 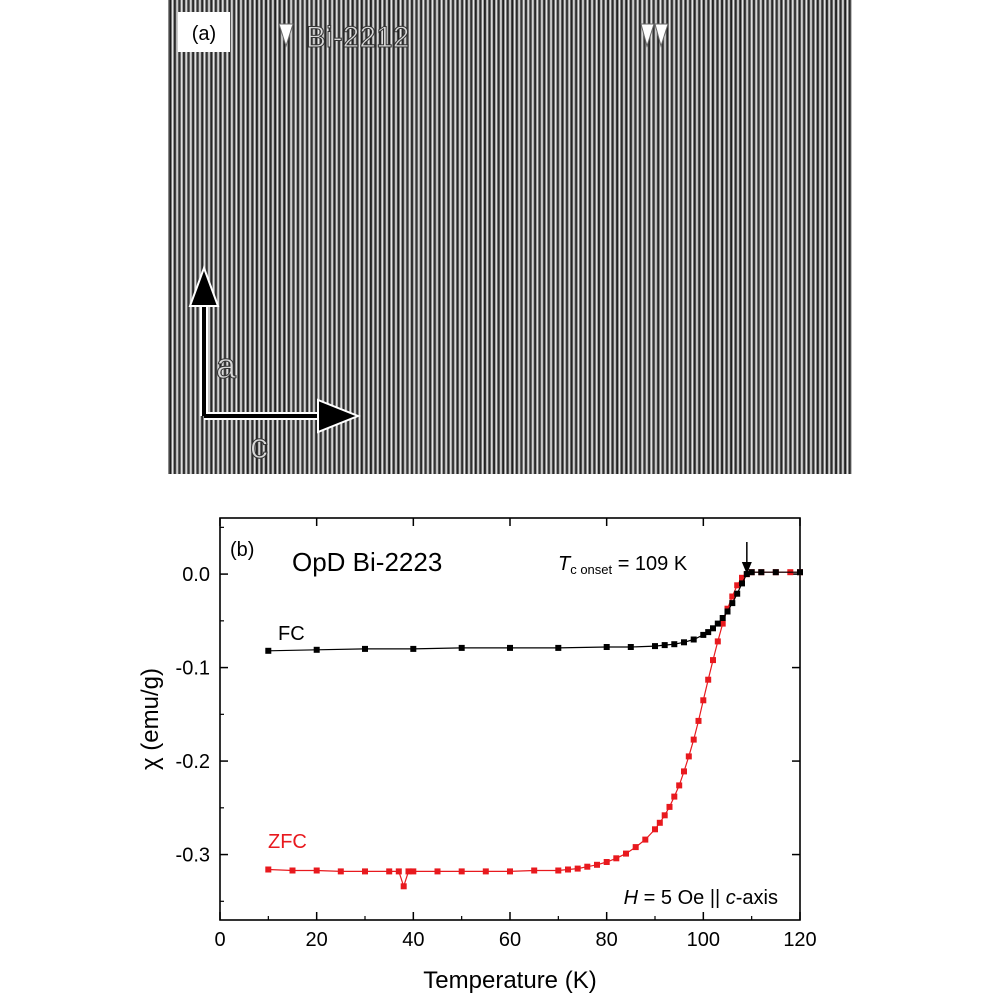 What do you see at coordinates (291, 634) in the screenshot?
I see `fc-series-label: FC` at bounding box center [291, 634].